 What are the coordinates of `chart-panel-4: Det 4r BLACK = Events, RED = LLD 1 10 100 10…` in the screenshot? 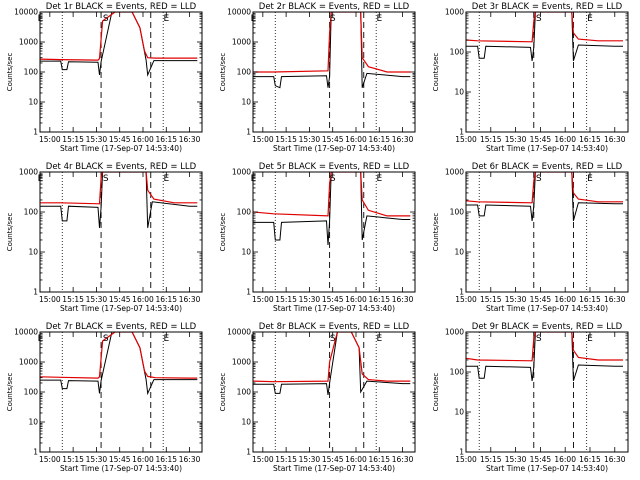 It's located at (104, 237).